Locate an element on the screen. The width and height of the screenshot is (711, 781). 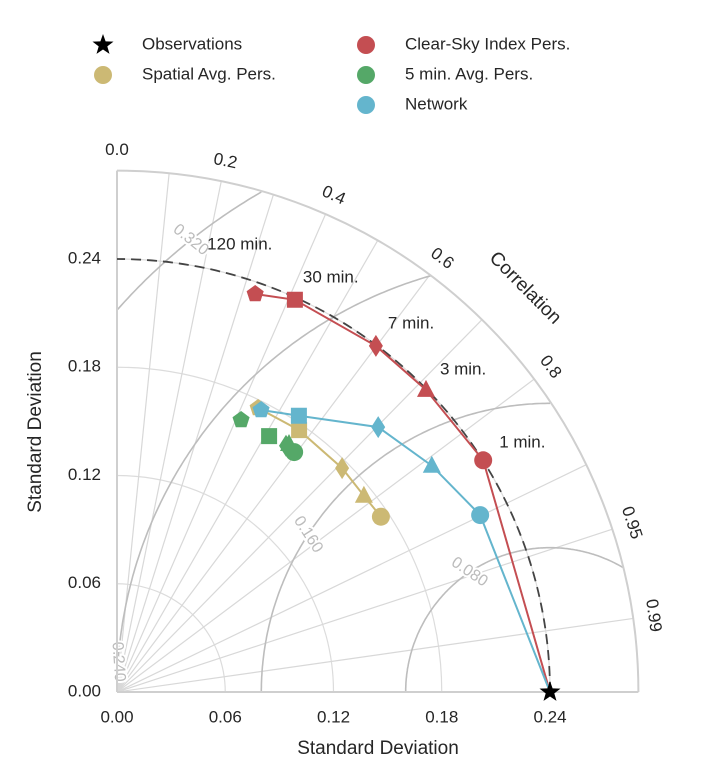
legend-label: Spatial Avg. Pers. is located at coordinates (209, 73).